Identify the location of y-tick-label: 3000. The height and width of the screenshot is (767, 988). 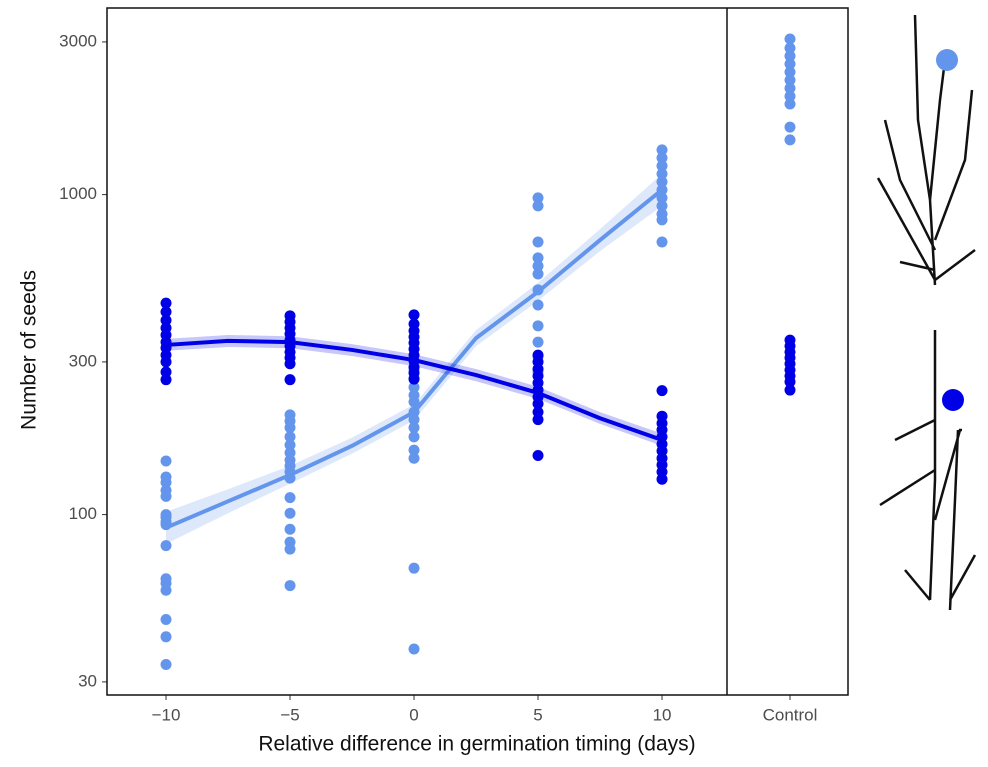
(78, 40).